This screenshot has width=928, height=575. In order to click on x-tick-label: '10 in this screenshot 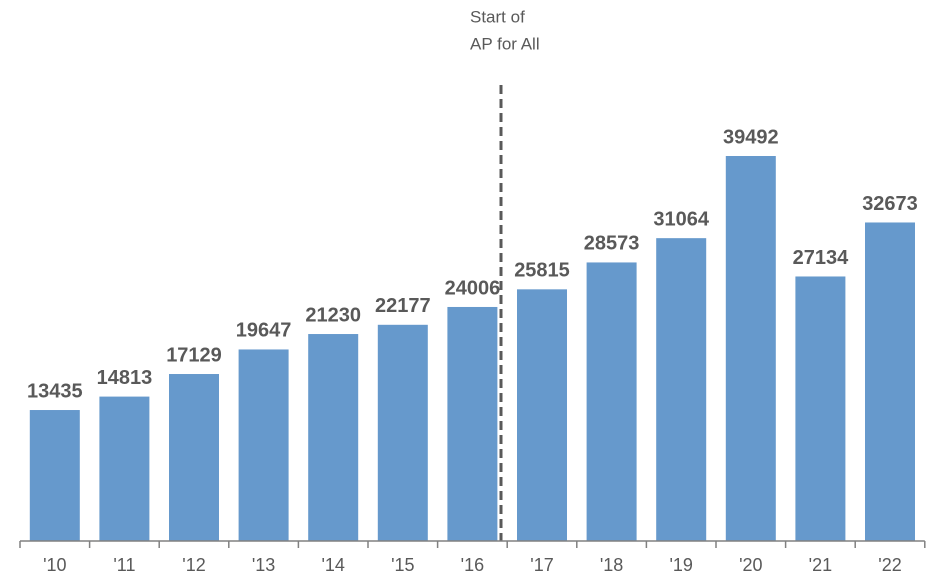, I will do `click(54, 565)`.